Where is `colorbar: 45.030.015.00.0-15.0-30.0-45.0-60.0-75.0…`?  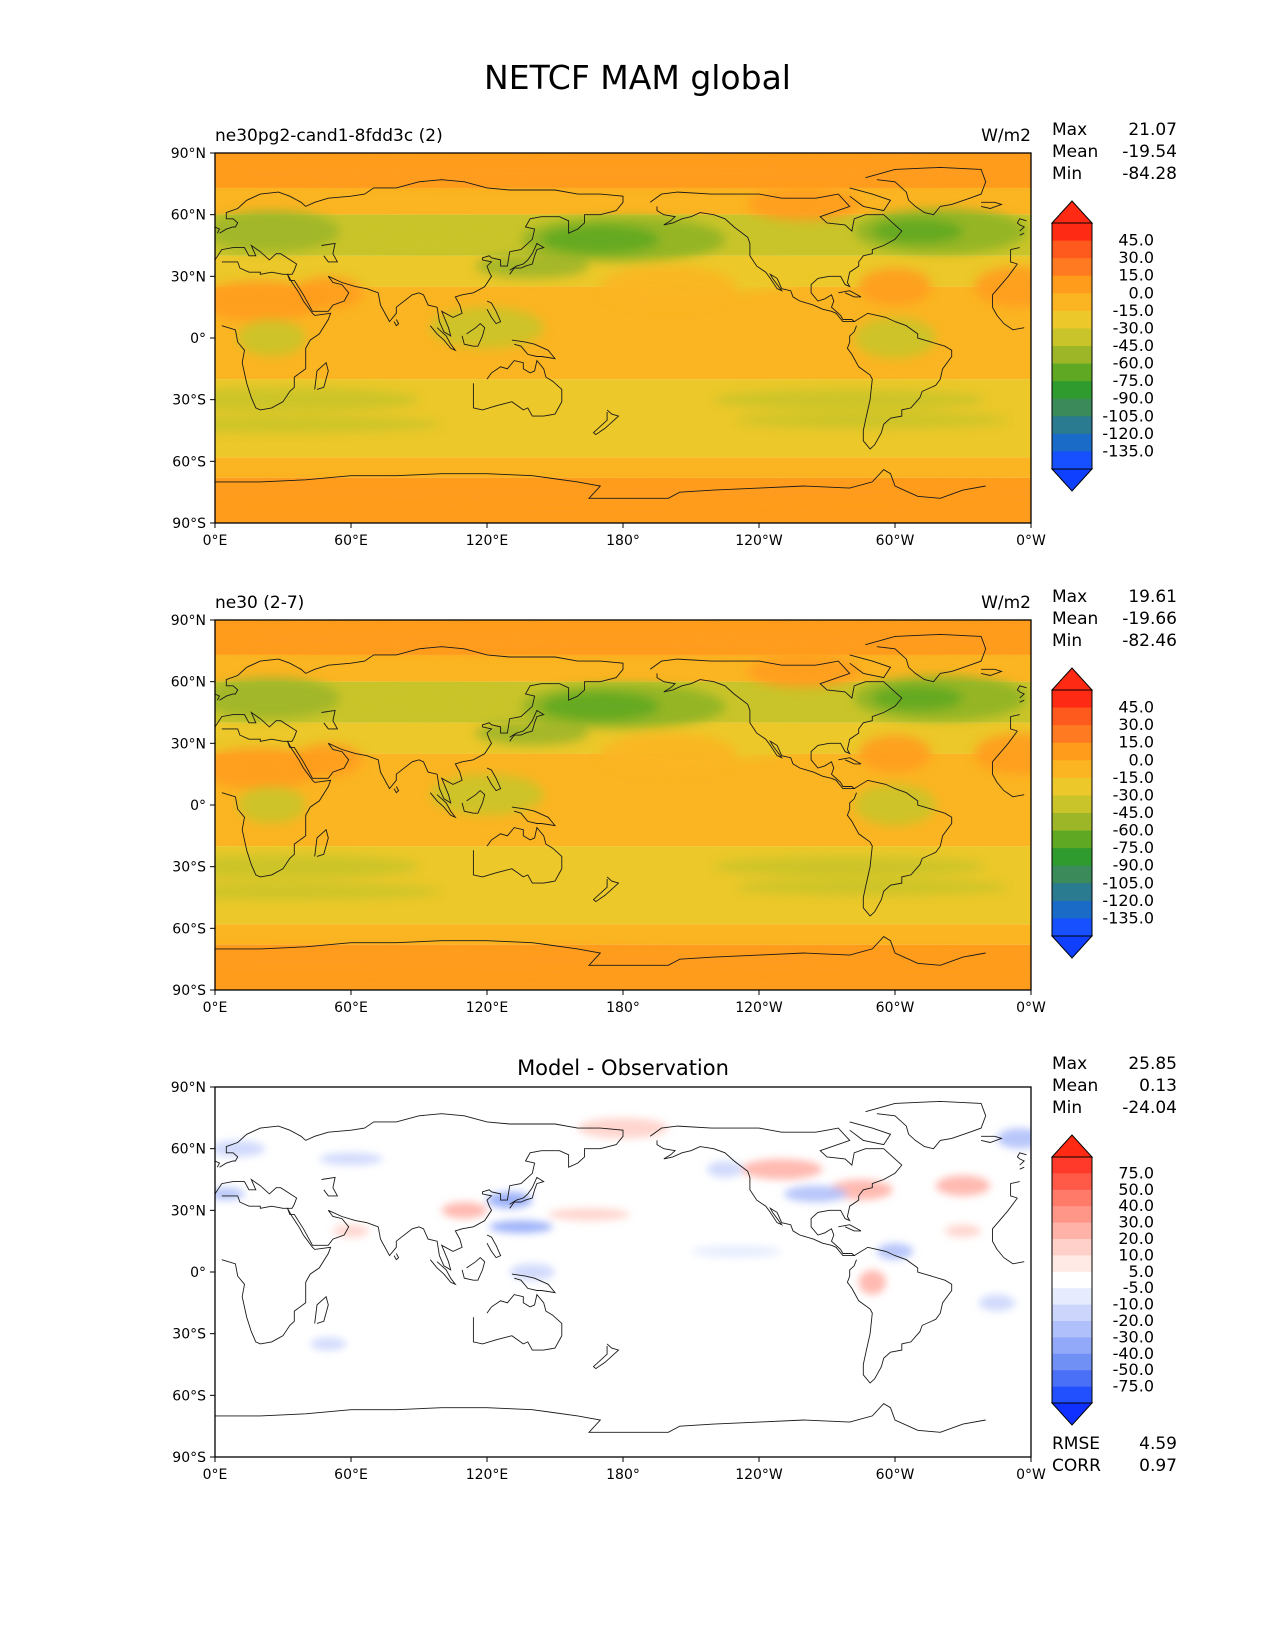 colorbar: 45.030.015.00.0-15.0-30.0-45.0-60.0-75.0… is located at coordinates (1102, 346).